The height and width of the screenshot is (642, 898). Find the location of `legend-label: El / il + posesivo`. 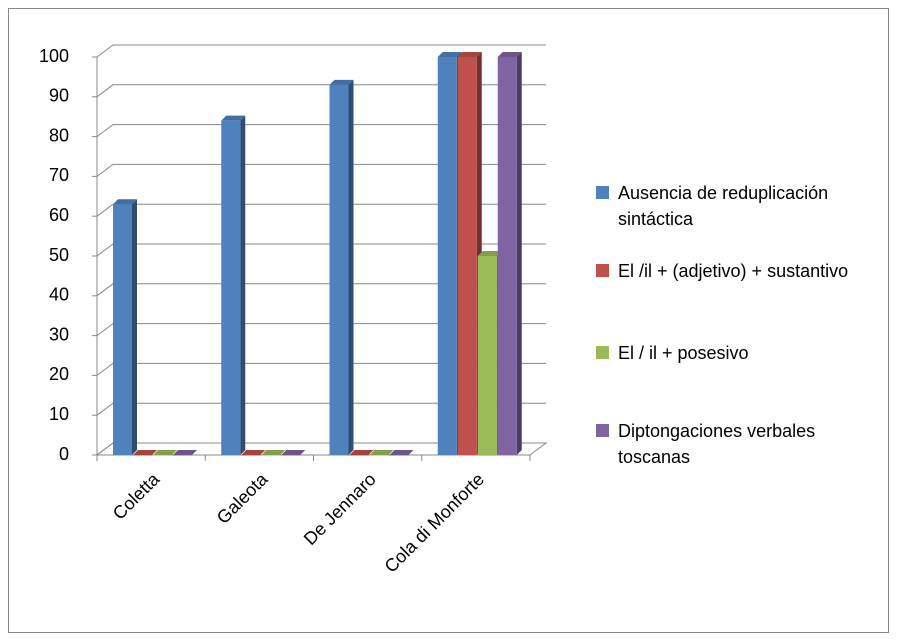

legend-label: El / il + posesivo is located at coordinates (683, 353).